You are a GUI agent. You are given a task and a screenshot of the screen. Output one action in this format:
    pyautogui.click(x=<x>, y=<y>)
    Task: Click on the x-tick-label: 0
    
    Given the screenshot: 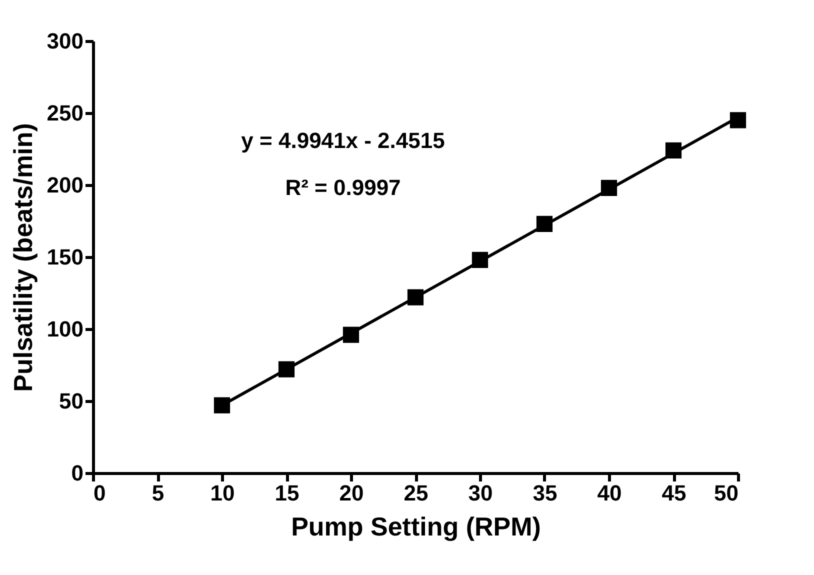 What is the action you would take?
    pyautogui.click(x=100, y=493)
    